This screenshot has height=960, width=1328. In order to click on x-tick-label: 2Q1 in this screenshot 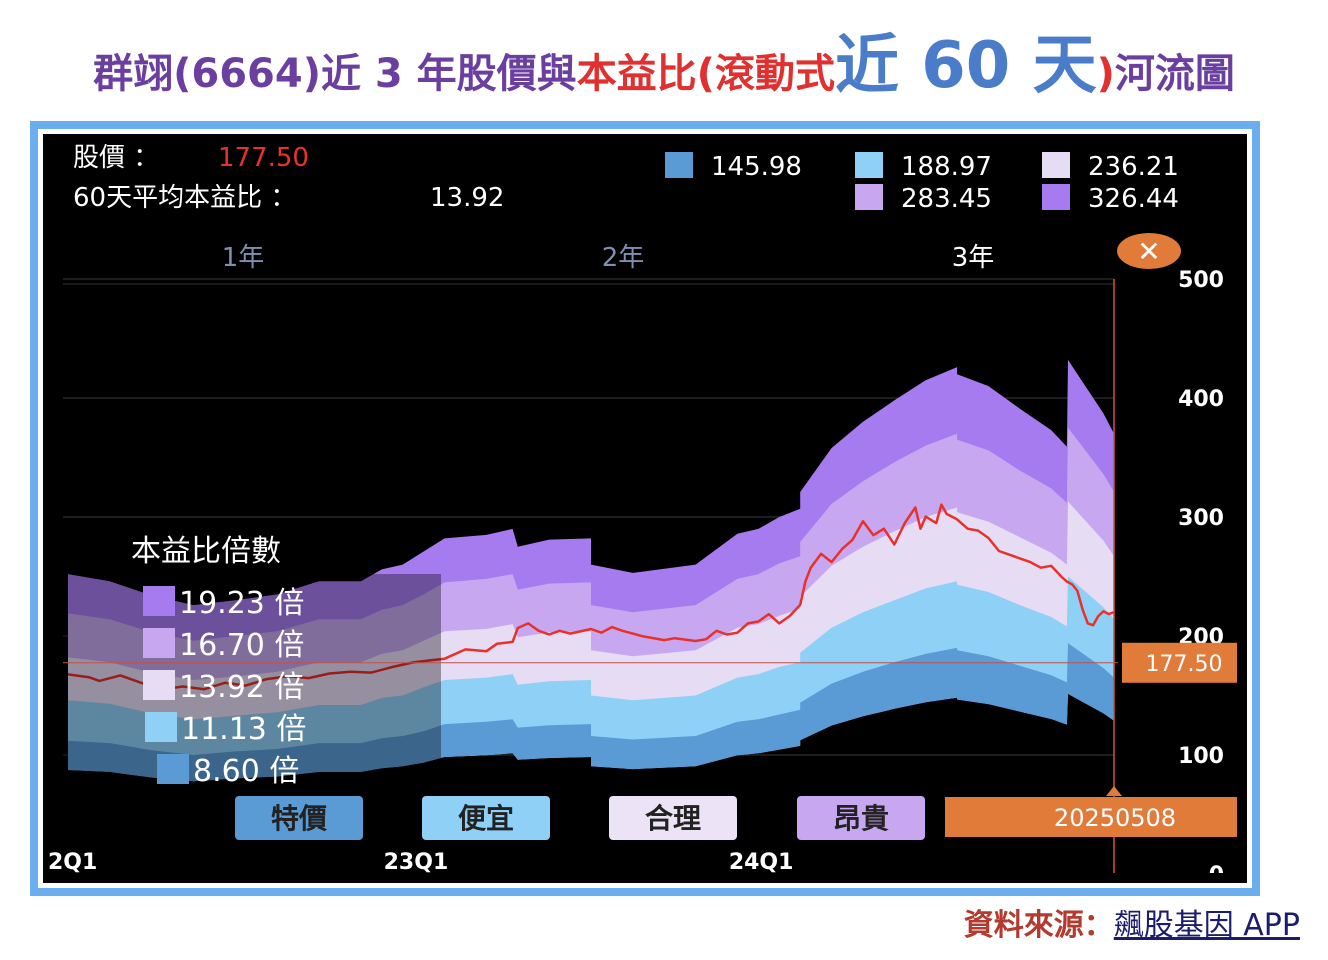, I will do `click(72, 861)`.